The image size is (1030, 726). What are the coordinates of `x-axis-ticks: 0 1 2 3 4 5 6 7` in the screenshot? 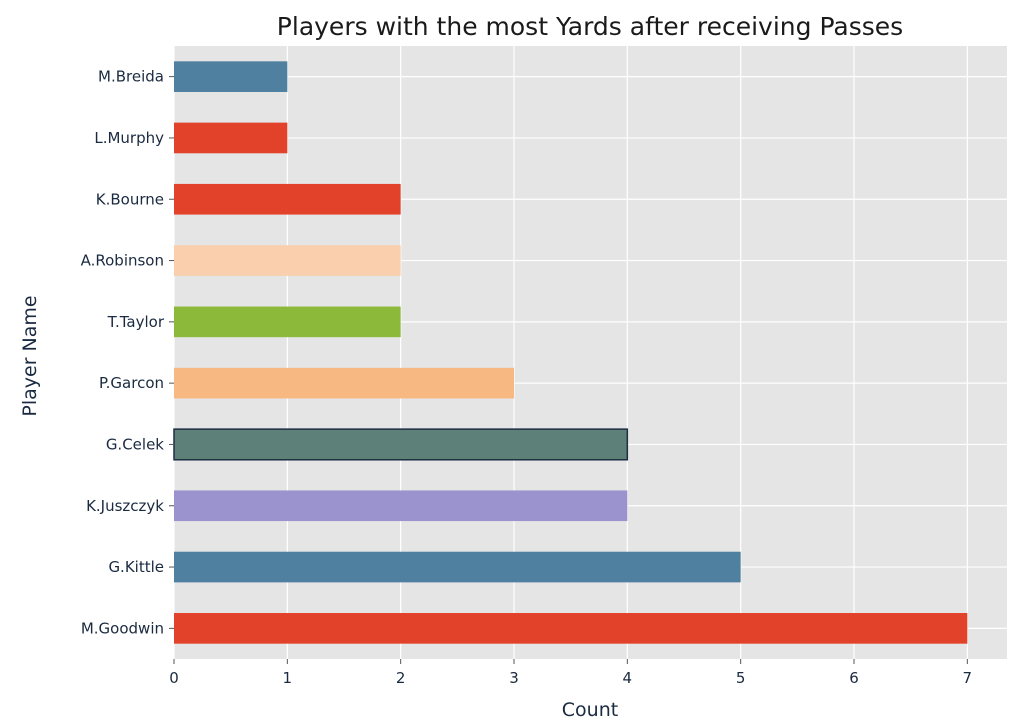 It's located at (570, 673).